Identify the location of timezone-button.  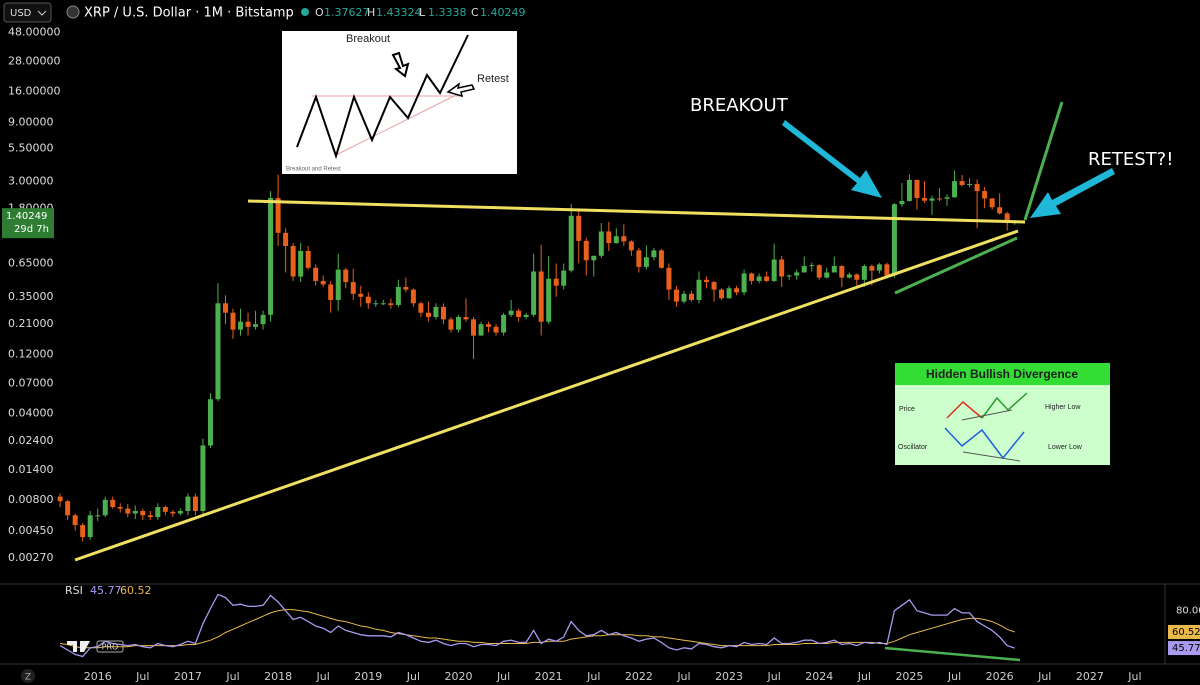
(28, 676).